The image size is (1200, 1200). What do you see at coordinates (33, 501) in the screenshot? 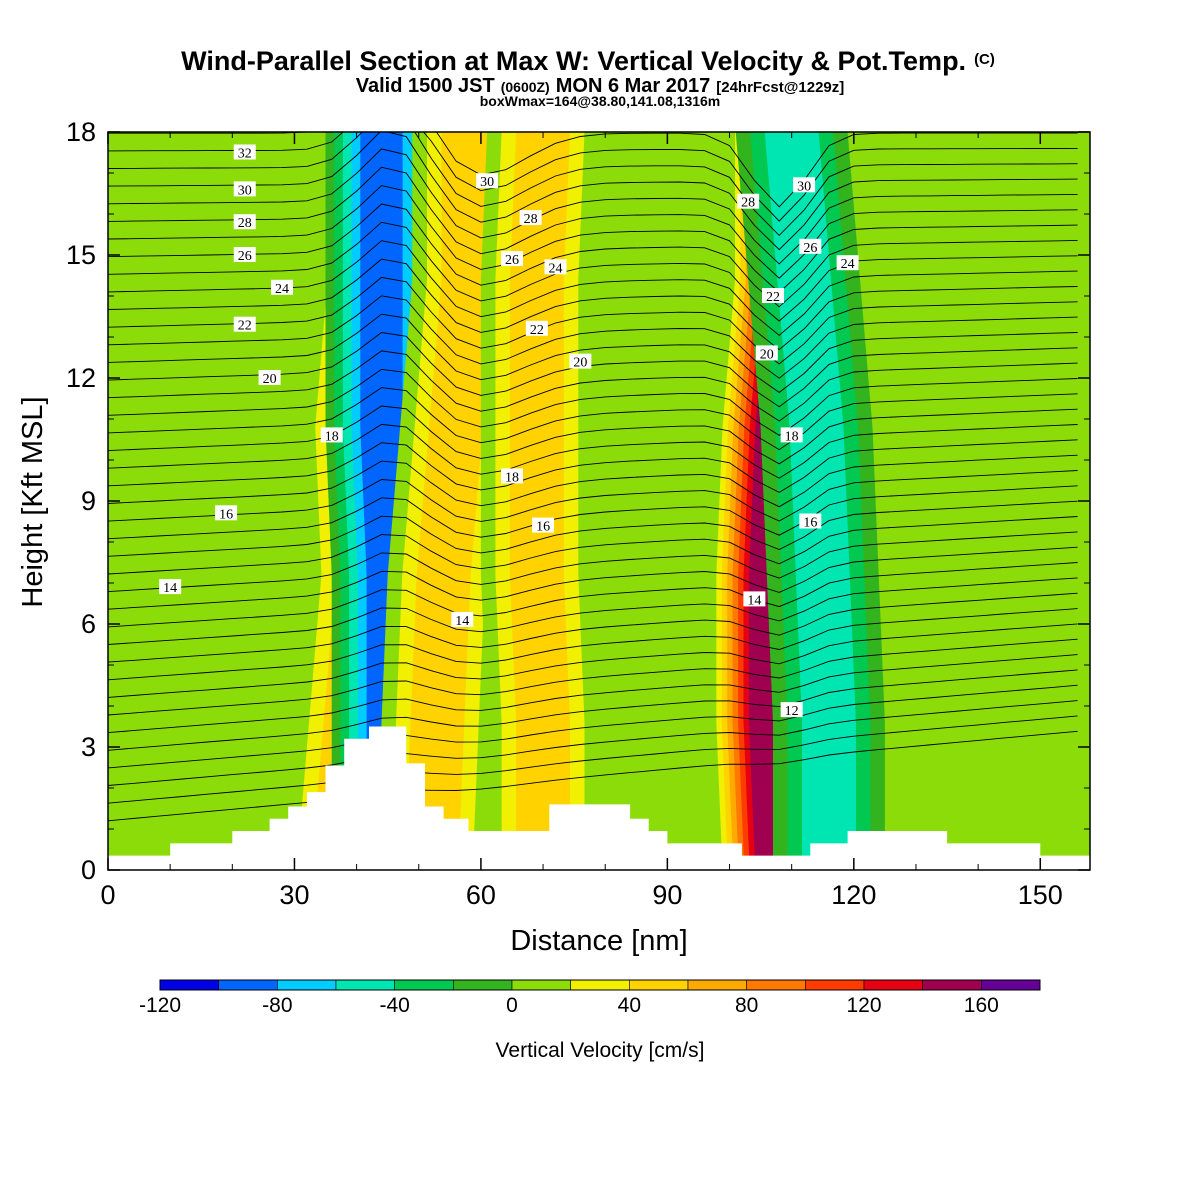
I see `y-axis-label: Height [Kft MSL]` at bounding box center [33, 501].